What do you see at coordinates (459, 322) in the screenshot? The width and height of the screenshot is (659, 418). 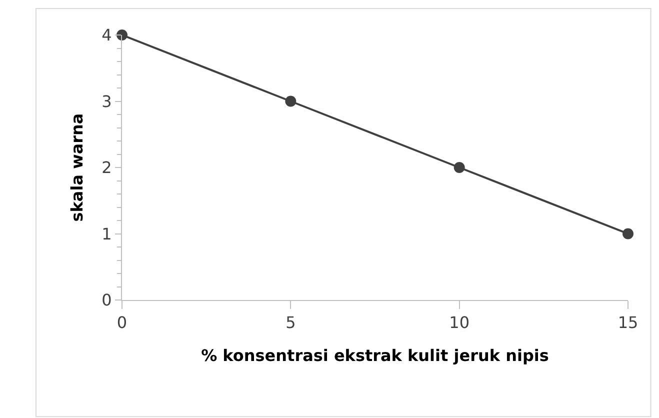 I see `x-tick-label: 10` at bounding box center [459, 322].